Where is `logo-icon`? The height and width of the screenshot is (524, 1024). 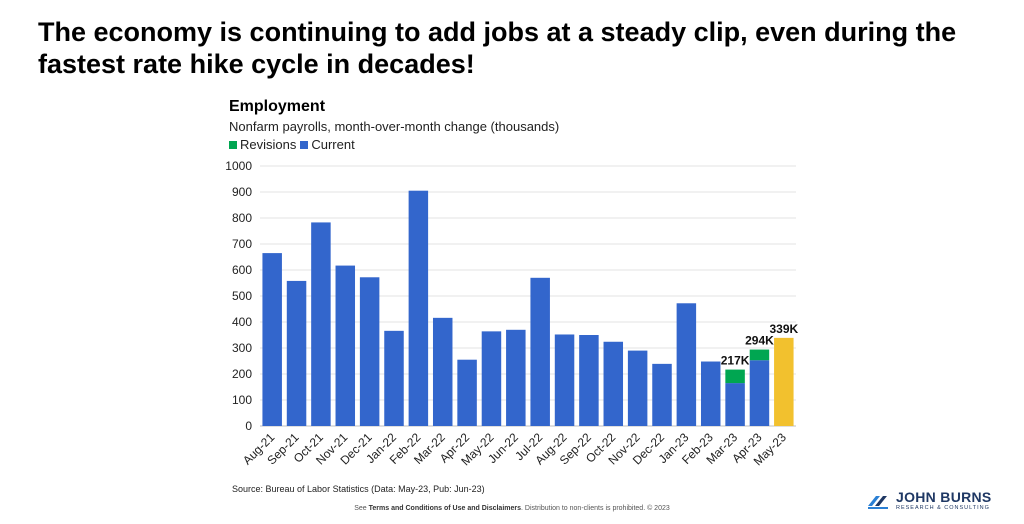
logo-icon is located at coordinates (878, 502).